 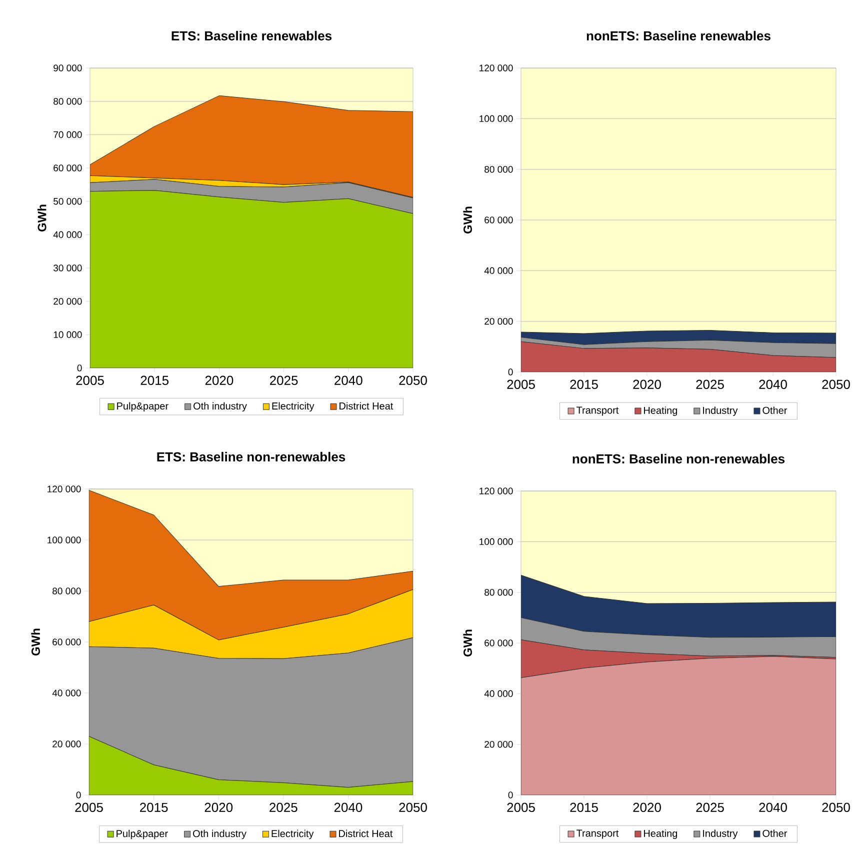 What do you see at coordinates (68, 334) in the screenshot?
I see `y-tick-label: 10 000` at bounding box center [68, 334].